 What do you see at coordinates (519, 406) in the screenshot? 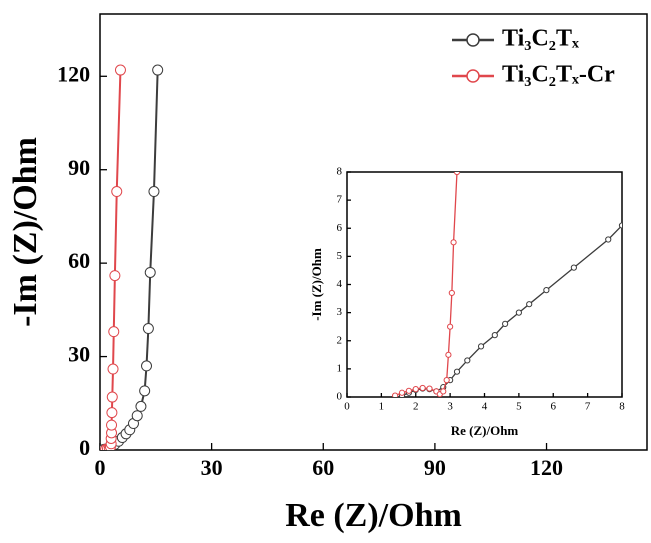
I see `x-tick-label: 5` at bounding box center [519, 406].